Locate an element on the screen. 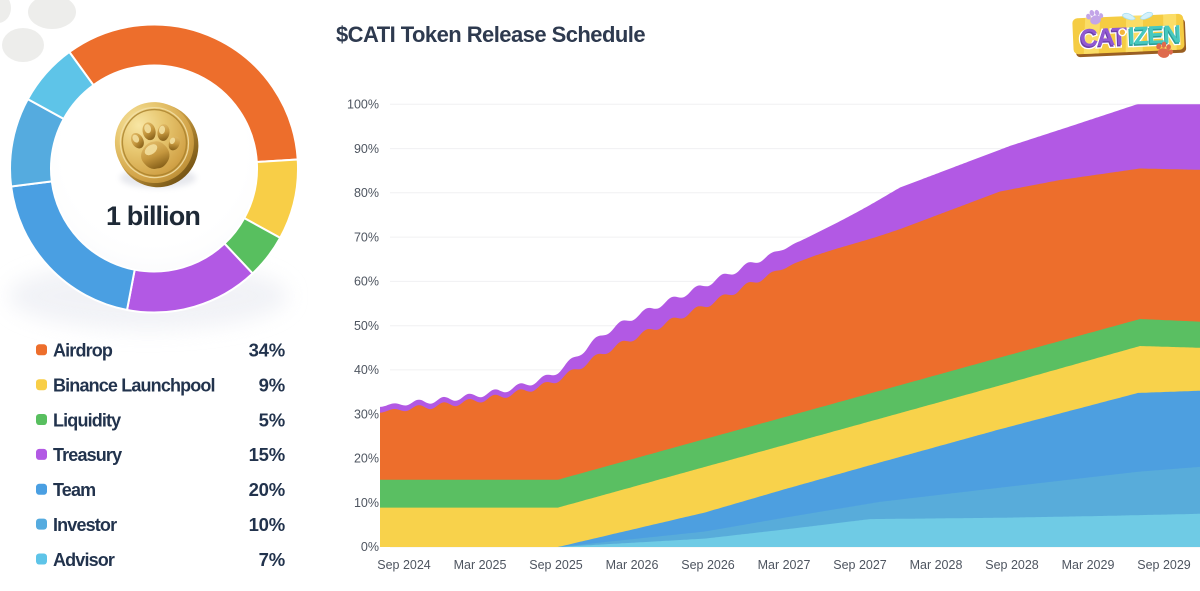  svg-text: 80% is located at coordinates (366, 193).